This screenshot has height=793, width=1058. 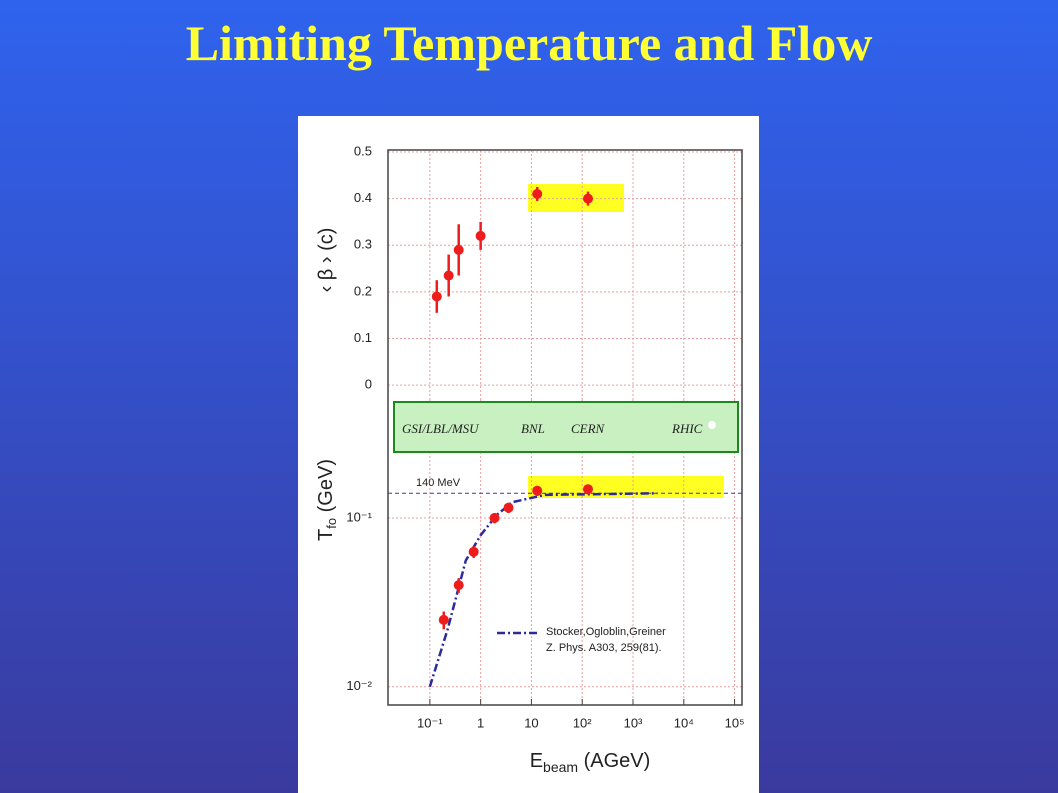 What do you see at coordinates (533, 428) in the screenshot?
I see `accelerator-label: BNL` at bounding box center [533, 428].